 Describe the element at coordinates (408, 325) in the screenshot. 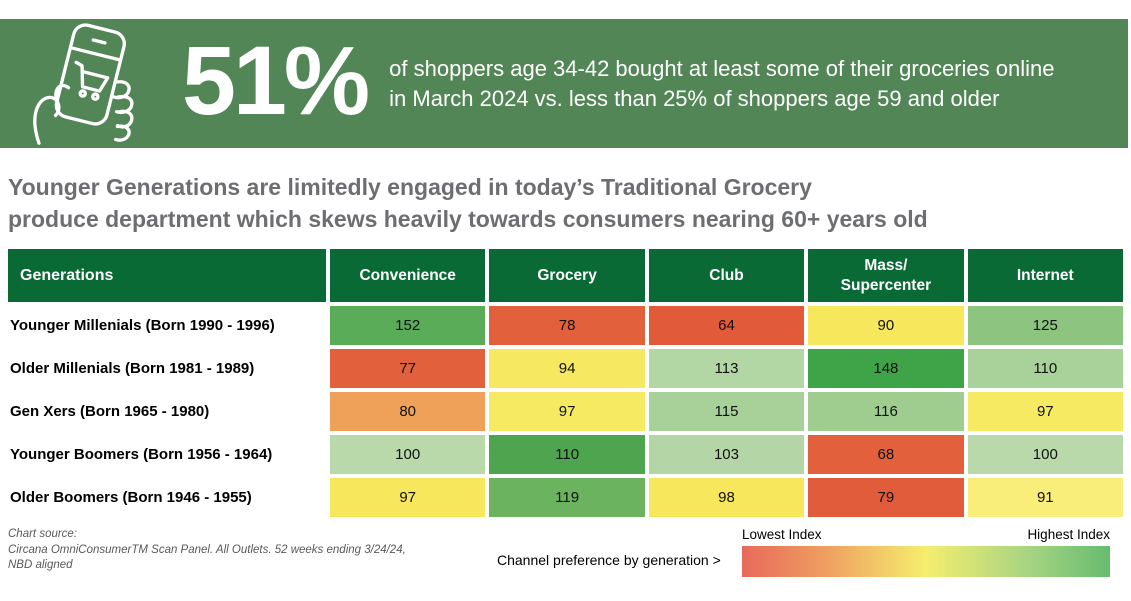

I see `heatmap-cell: 152` at that location.